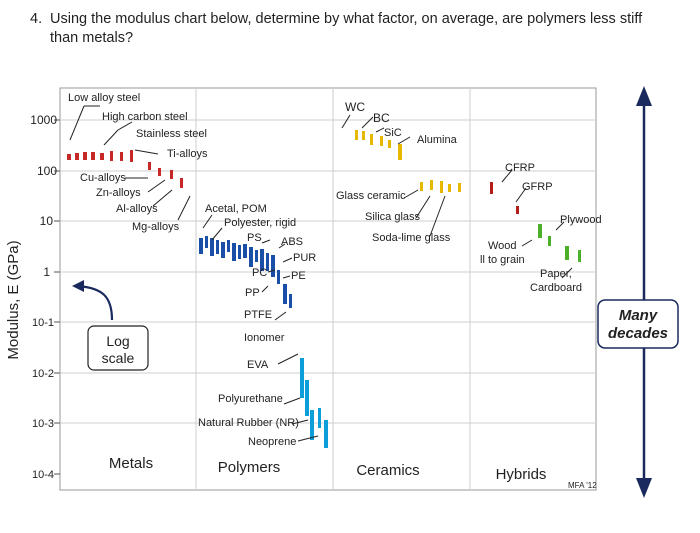 This screenshot has height=533, width=700. I want to click on tick-label: 10-4, so click(43, 475).